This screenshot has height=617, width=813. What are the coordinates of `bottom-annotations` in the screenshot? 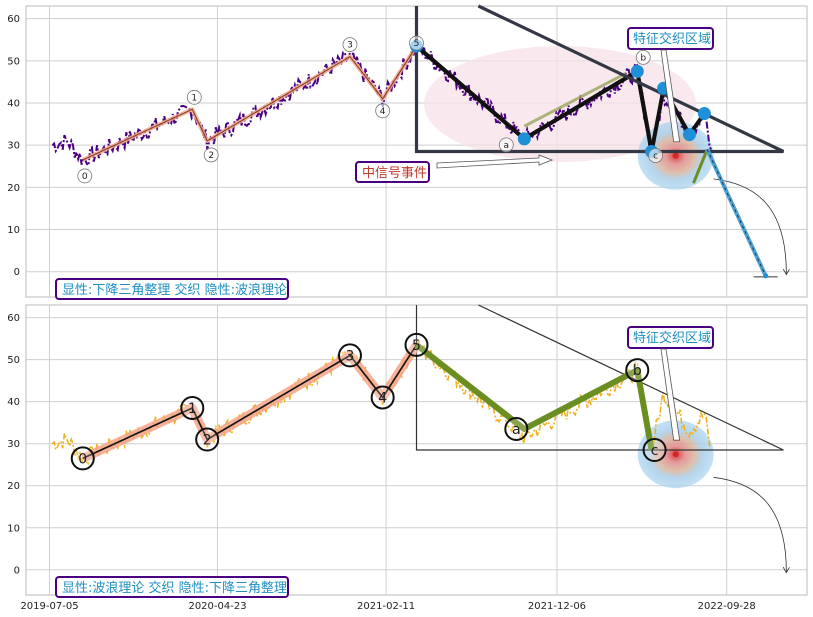 It's located at (712, 496).